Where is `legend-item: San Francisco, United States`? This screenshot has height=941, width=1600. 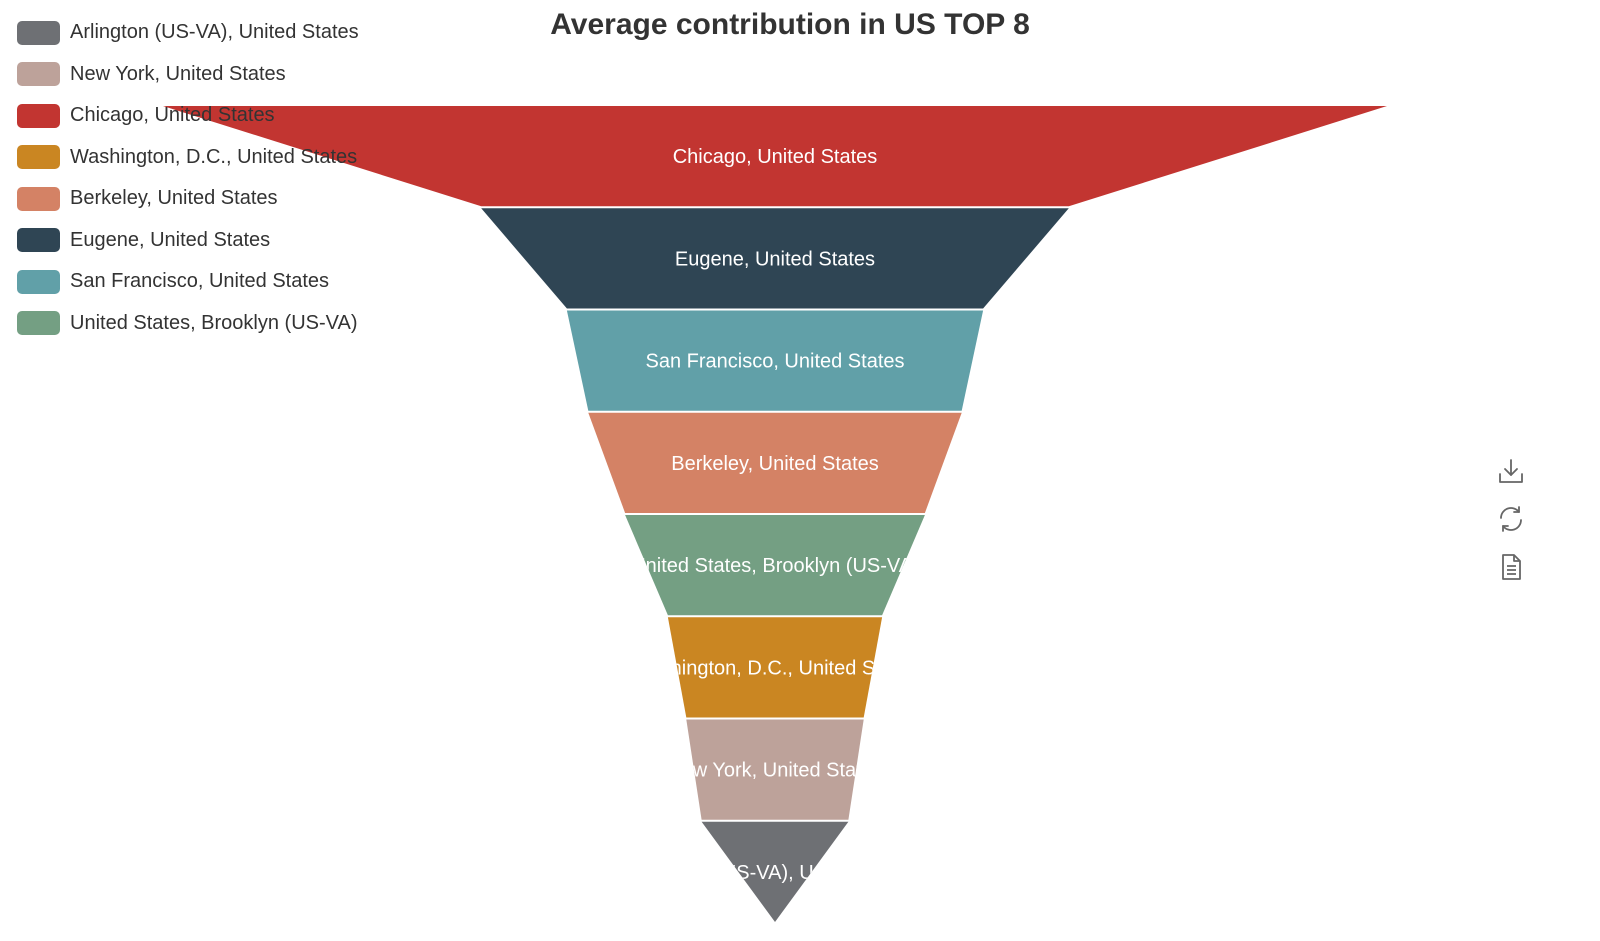
legend-item: San Francisco, United States is located at coordinates (188, 282).